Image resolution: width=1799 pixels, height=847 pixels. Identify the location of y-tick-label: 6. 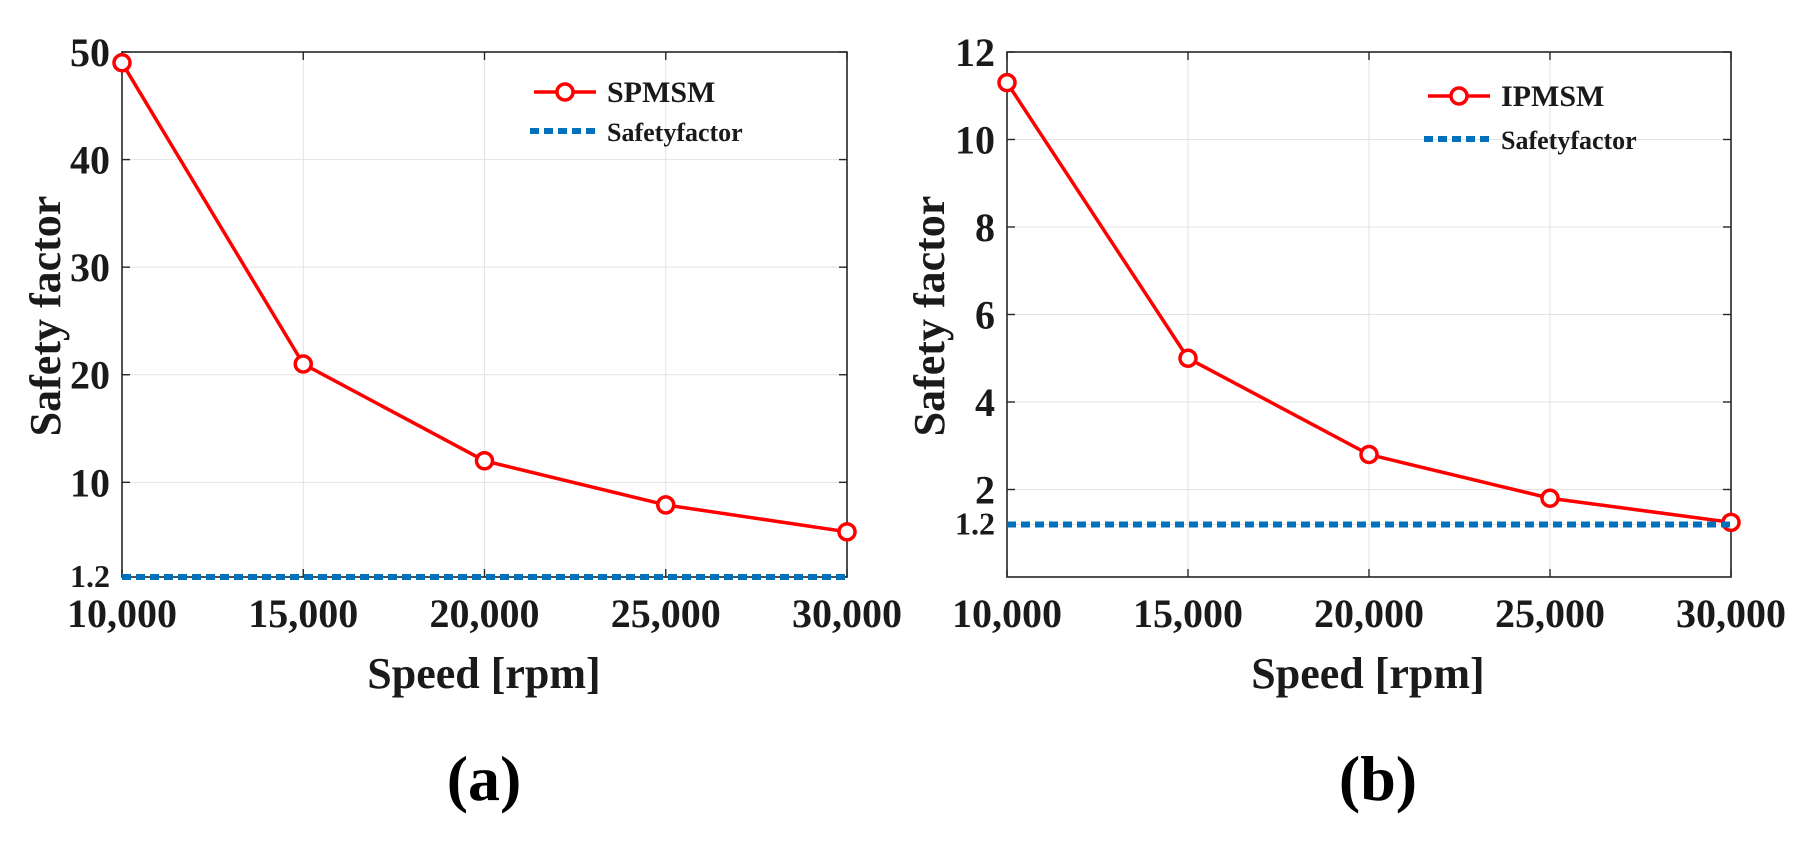
(985, 315).